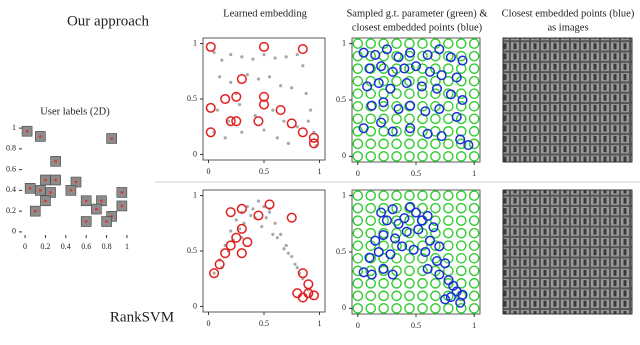 This screenshot has width=640, height=345. What do you see at coordinates (416, 325) in the screenshot?
I see `x-tick-label: 0.5` at bounding box center [416, 325].